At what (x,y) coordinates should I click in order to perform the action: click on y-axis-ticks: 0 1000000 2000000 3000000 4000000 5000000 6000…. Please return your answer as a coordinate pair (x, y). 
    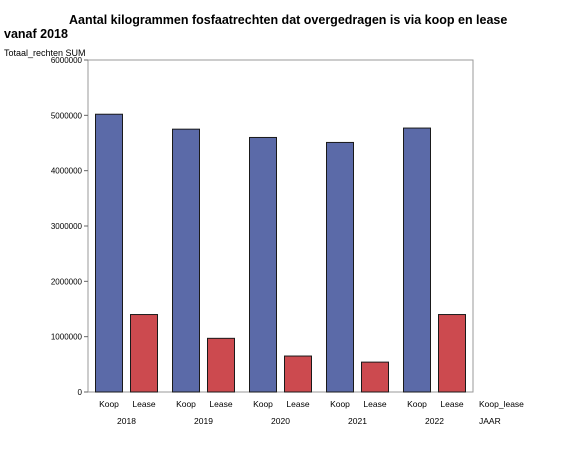
    Looking at the image, I should click on (69, 226).